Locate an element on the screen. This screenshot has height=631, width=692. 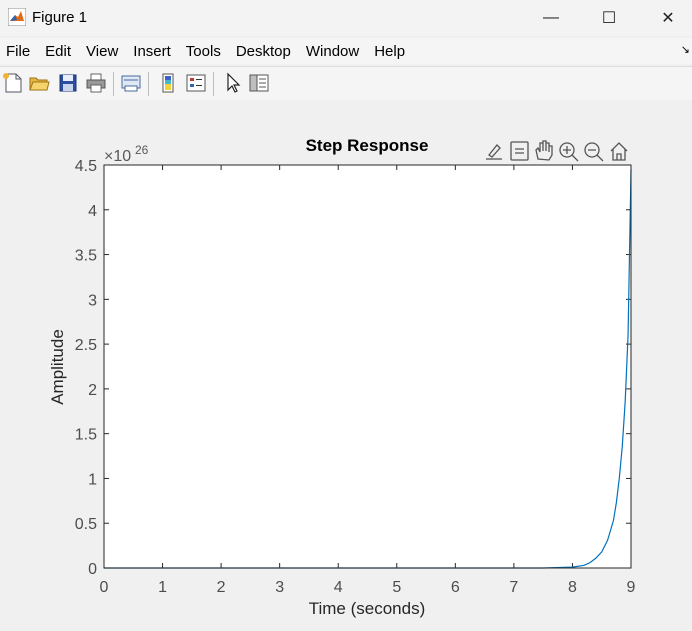
y-exponent-power: 26 is located at coordinates (142, 150).